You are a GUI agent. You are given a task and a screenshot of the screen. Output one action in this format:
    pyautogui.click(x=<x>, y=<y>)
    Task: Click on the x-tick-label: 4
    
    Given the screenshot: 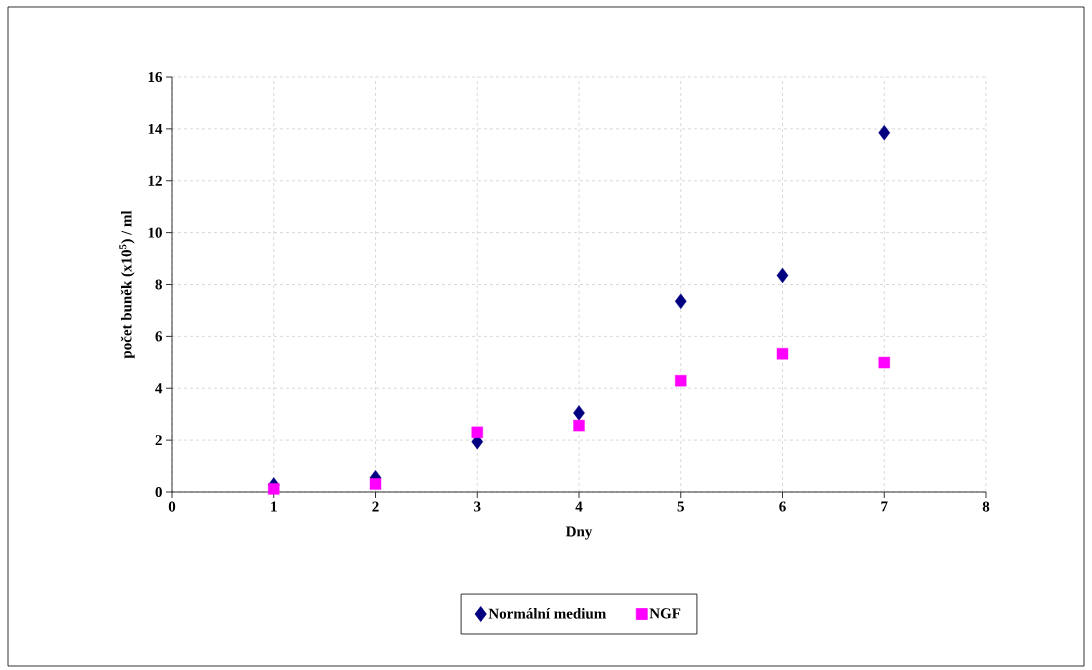 What is the action you would take?
    pyautogui.click(x=579, y=506)
    